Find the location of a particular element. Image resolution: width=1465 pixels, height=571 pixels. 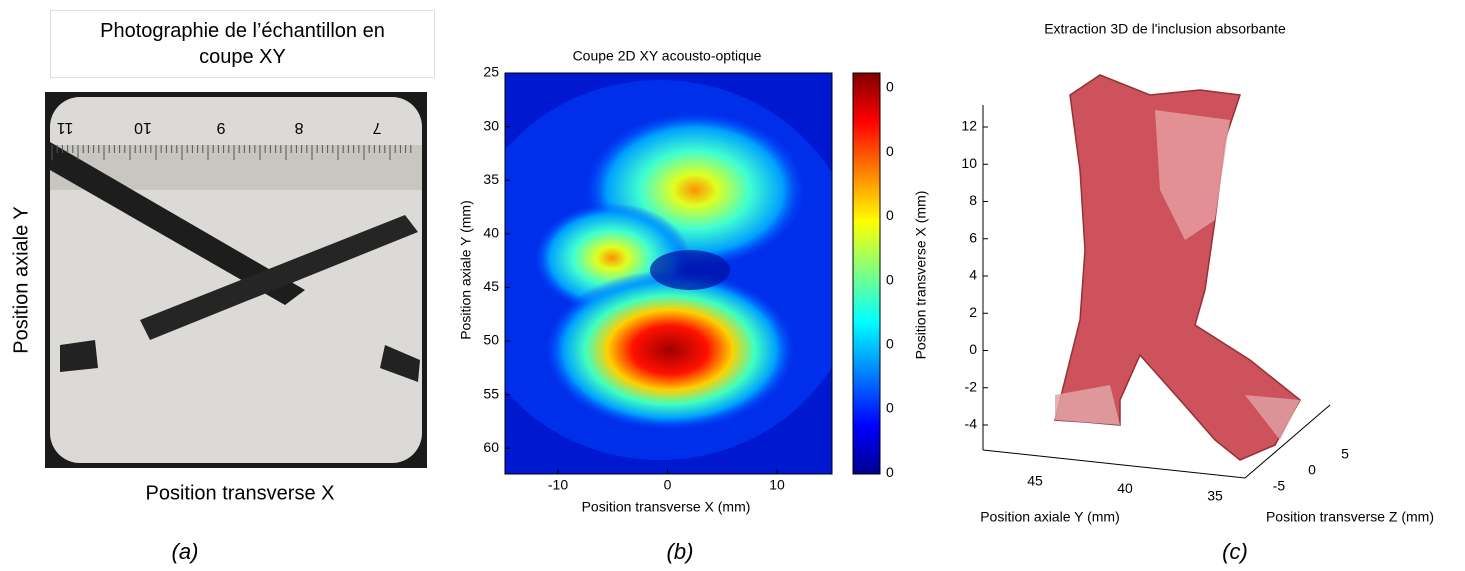

ruler-label: 10 is located at coordinates (143, 127).